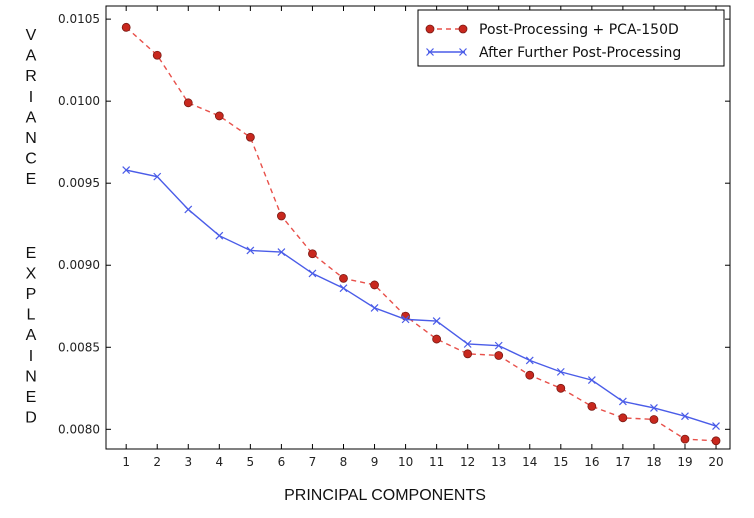 The image size is (754, 518). I want to click on y-tick-label: 0.0080, so click(79, 429).